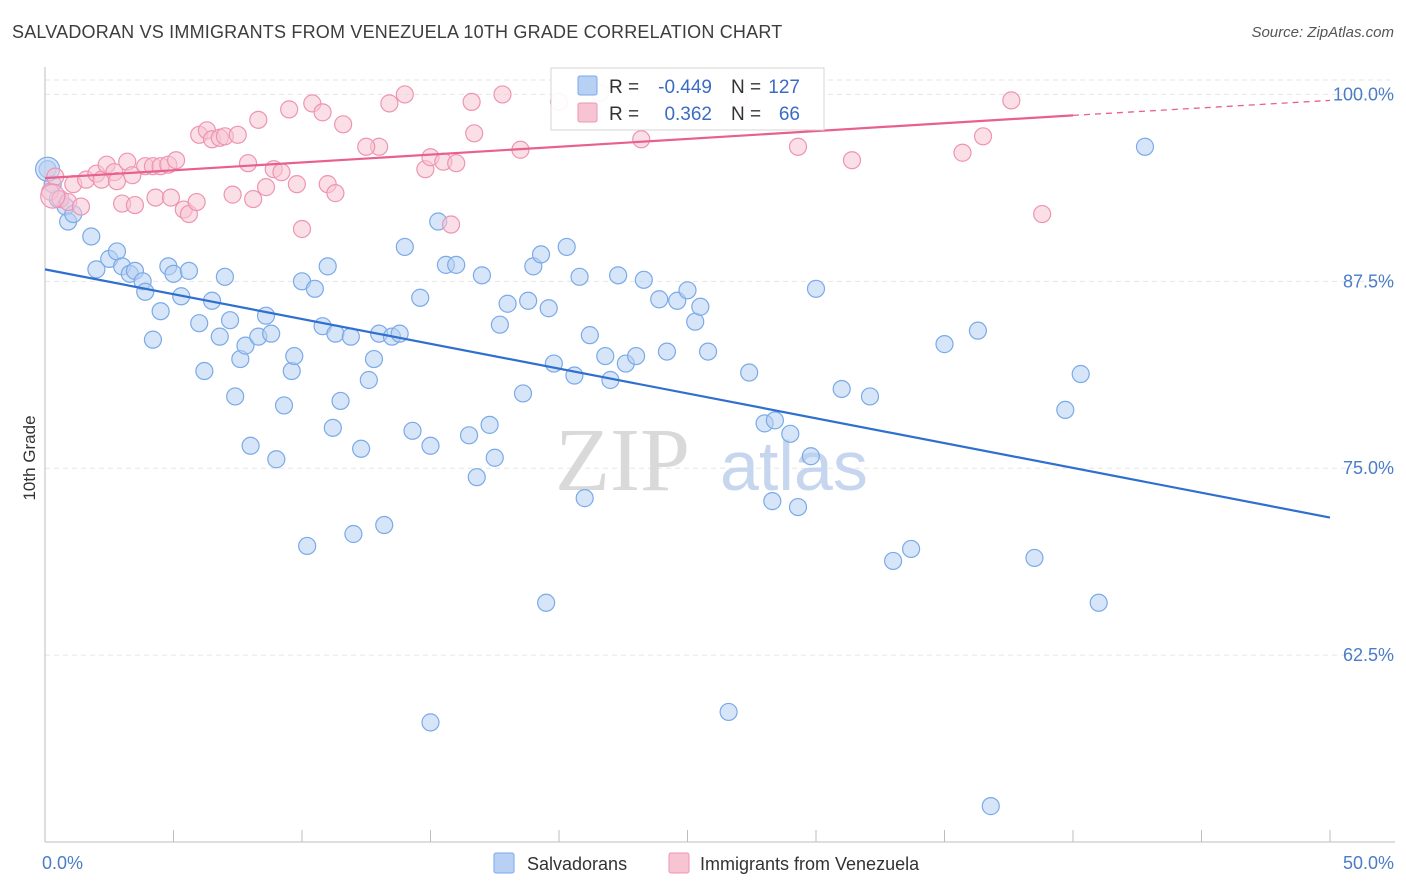 This screenshot has height=892, width=1406. Describe the element at coordinates (685, 87) in the screenshot. I see `stats-r-value-blue: -0.449` at that location.